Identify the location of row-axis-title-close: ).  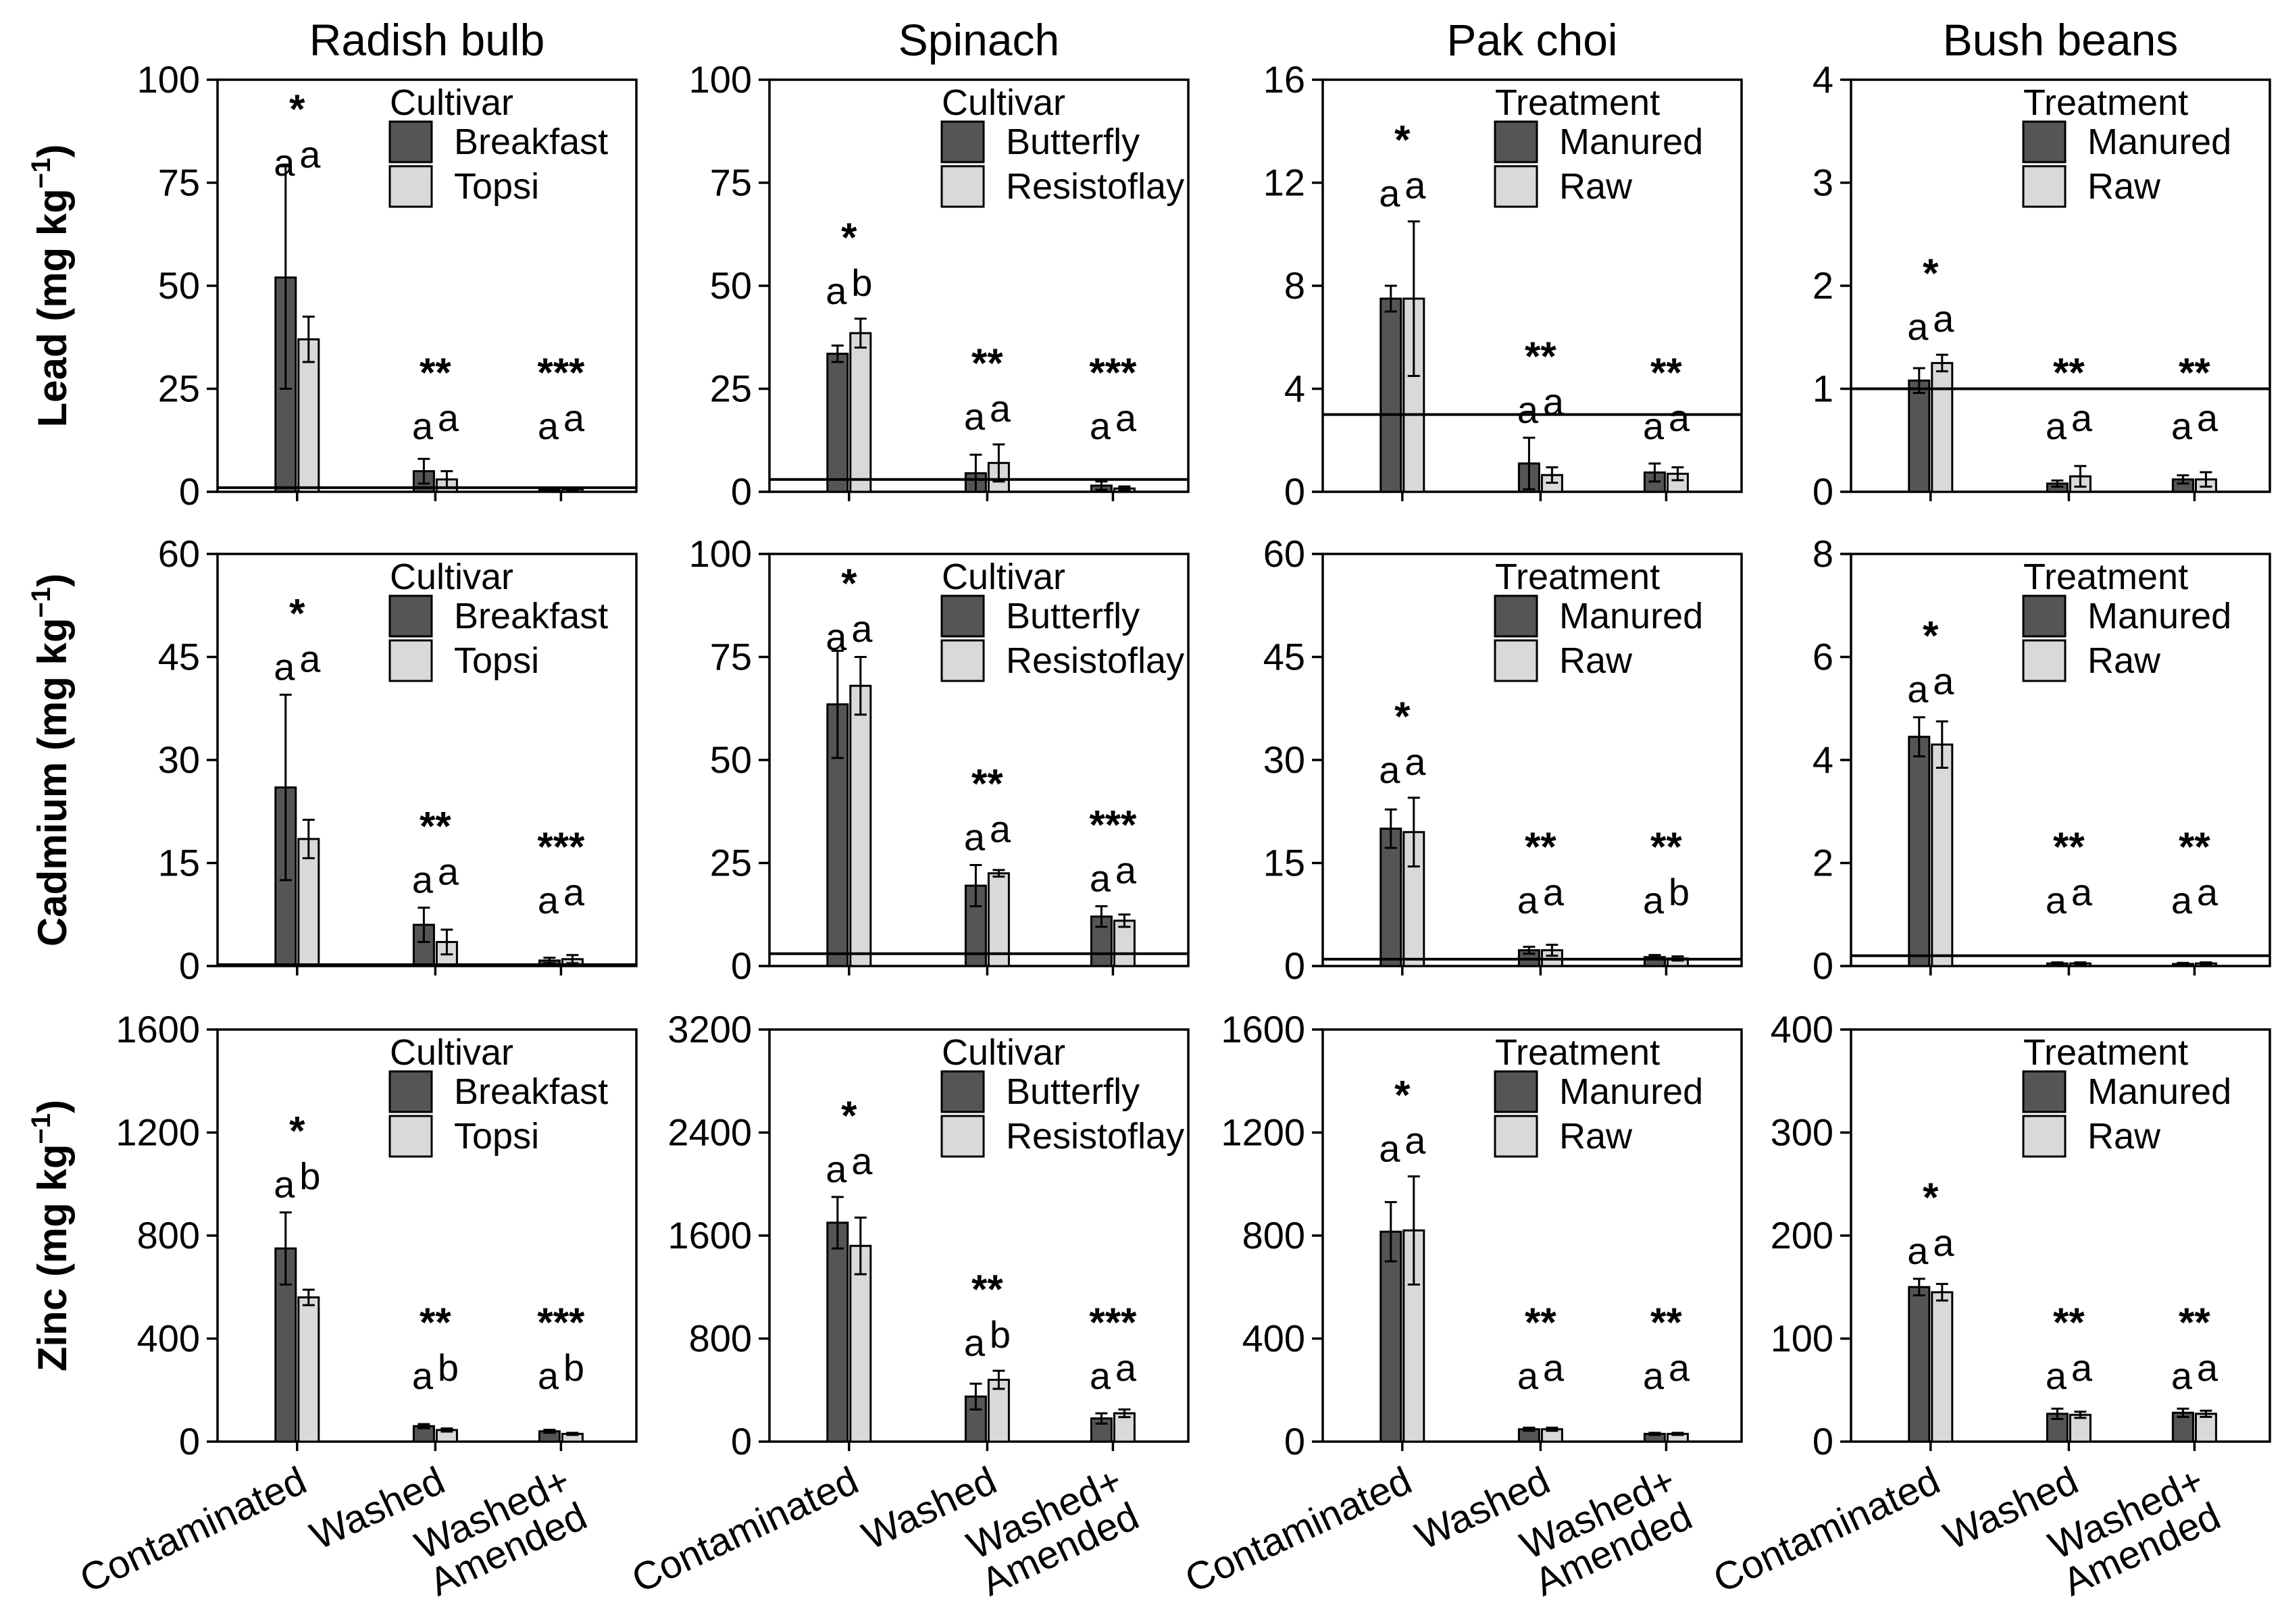
(52, 151).